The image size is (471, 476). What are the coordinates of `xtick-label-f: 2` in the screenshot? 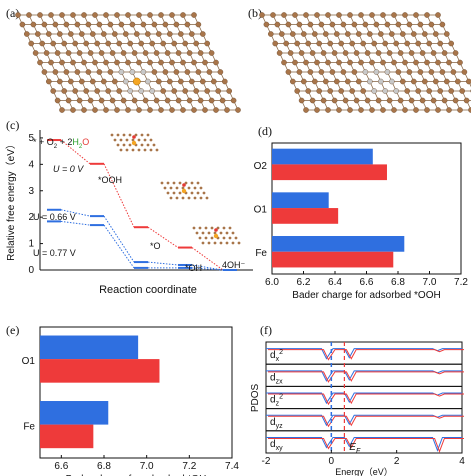 It's located at (397, 461).